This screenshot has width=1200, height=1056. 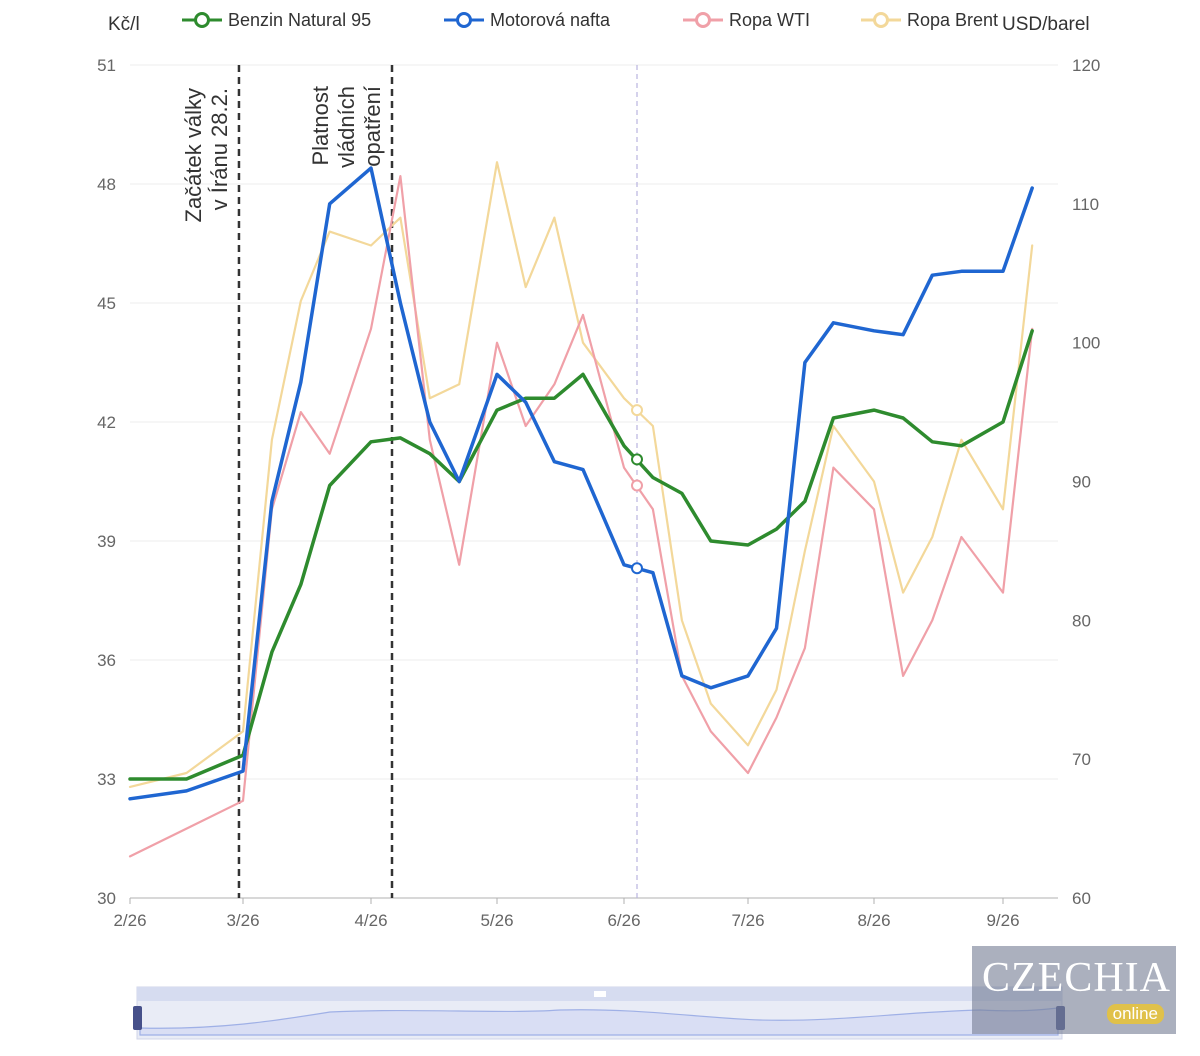 I want to click on legend-item: Ropa WTI, so click(x=746, y=20).